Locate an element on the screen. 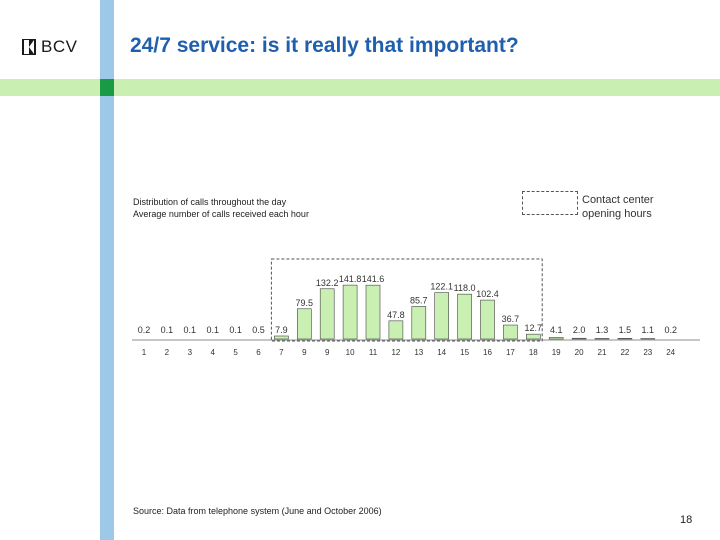 This screenshot has height=540, width=720. x-tick-label-hour-17: 17 is located at coordinates (510, 352).